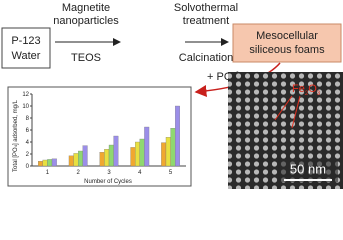 The height and width of the screenshot is (240, 343). I want to click on x-tick-label: 4, so click(140, 173).